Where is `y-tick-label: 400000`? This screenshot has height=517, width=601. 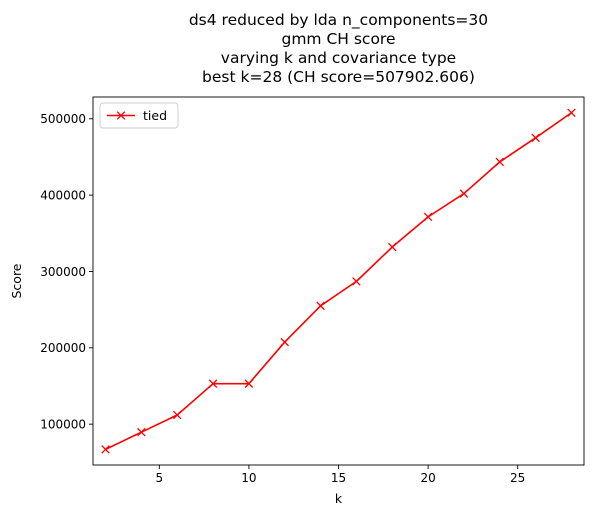
y-tick-label: 400000 is located at coordinates (63, 195).